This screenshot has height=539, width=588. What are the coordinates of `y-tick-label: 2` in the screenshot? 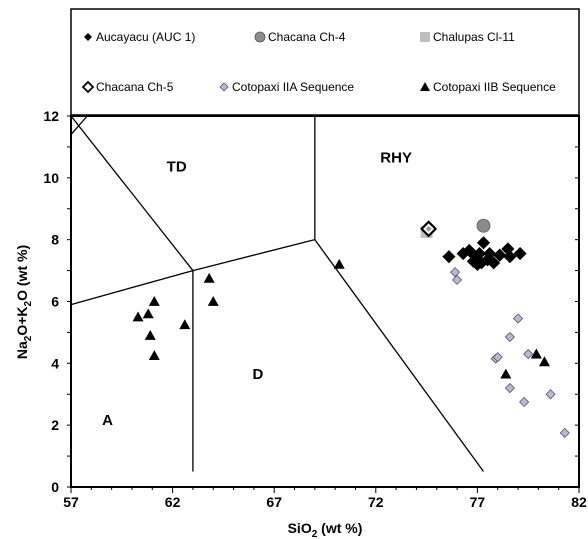 It's located at (55, 425).